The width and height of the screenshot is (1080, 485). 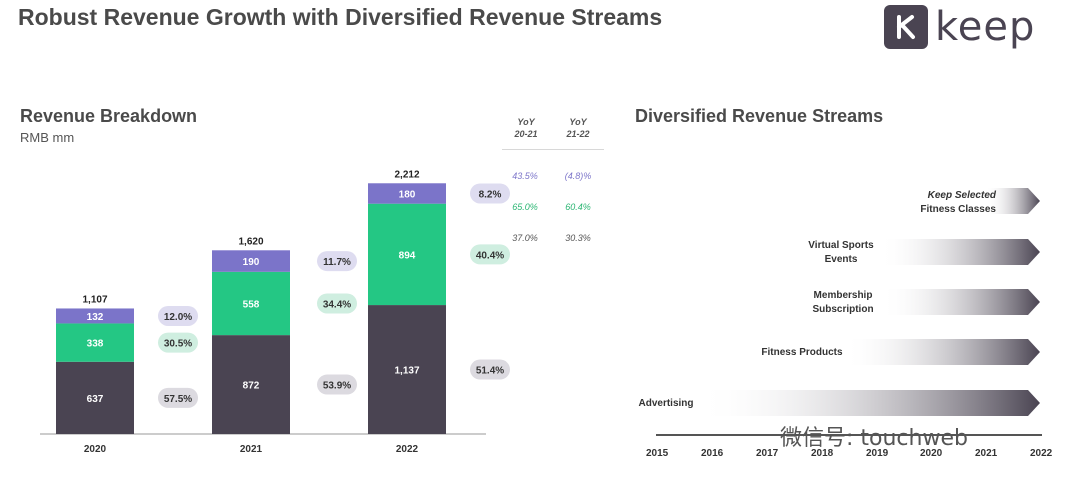 I want to click on pct-label: 11.7%, so click(x=337, y=262).